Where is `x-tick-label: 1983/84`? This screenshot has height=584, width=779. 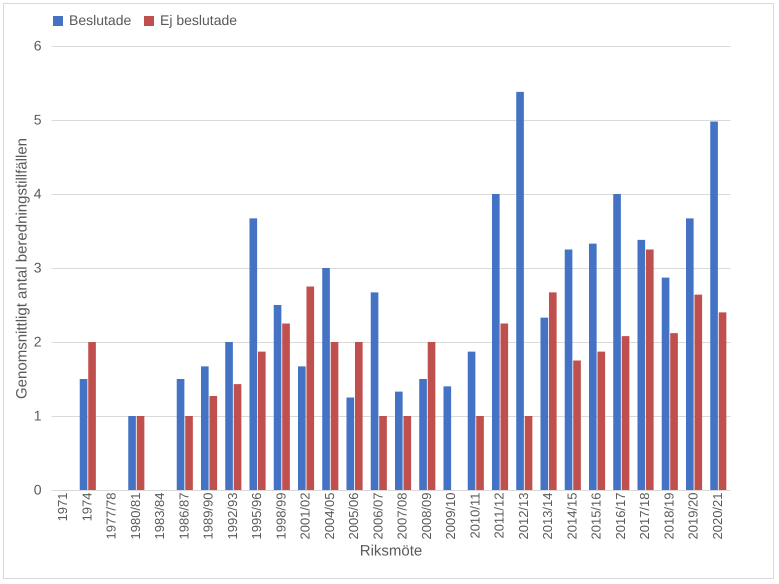
x-tick-label: 1983/84 is located at coordinates (160, 516).